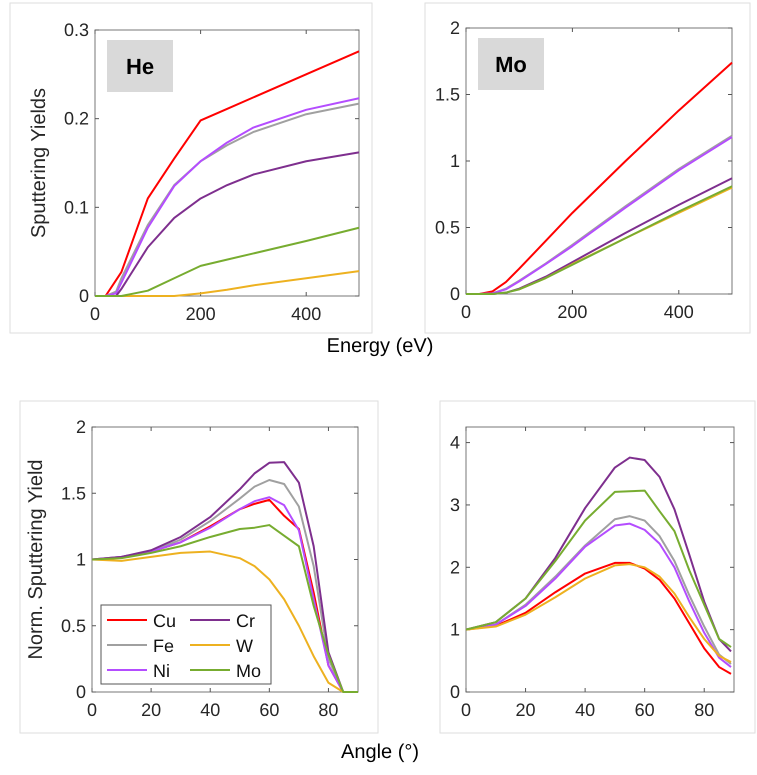 This screenshot has height=775, width=757. Describe the element at coordinates (455, 442) in the screenshot. I see `y-tick-label: 4` at that location.